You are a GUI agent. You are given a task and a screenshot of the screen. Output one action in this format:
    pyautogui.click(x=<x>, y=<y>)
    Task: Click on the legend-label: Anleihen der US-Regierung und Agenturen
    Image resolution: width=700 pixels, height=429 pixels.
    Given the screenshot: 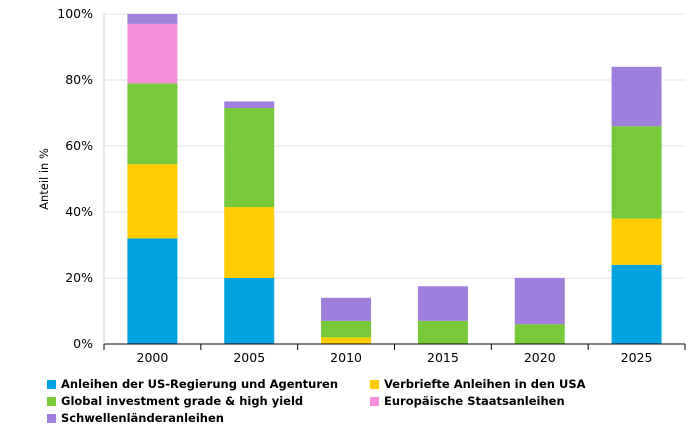 What is the action you would take?
    pyautogui.click(x=200, y=384)
    